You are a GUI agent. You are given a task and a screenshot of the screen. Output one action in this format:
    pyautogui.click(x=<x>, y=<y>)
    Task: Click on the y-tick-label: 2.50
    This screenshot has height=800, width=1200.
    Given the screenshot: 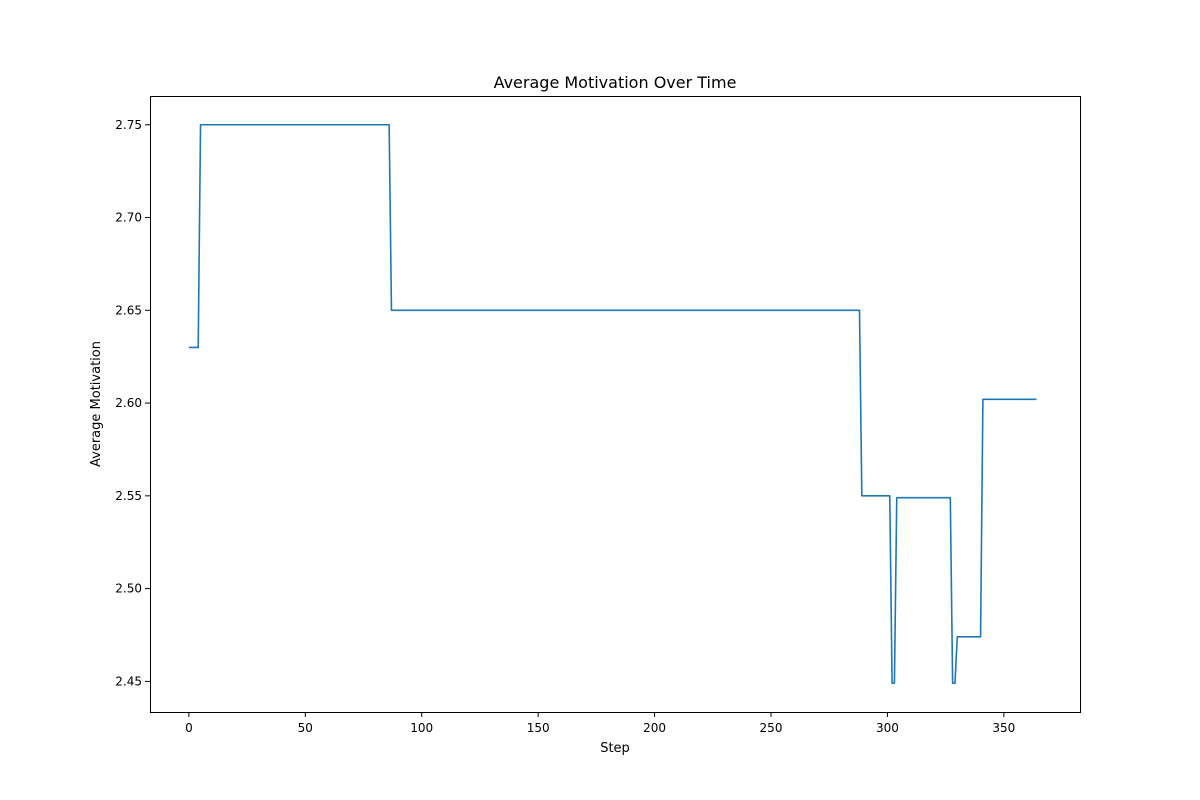 What is the action you would take?
    pyautogui.click(x=128, y=589)
    